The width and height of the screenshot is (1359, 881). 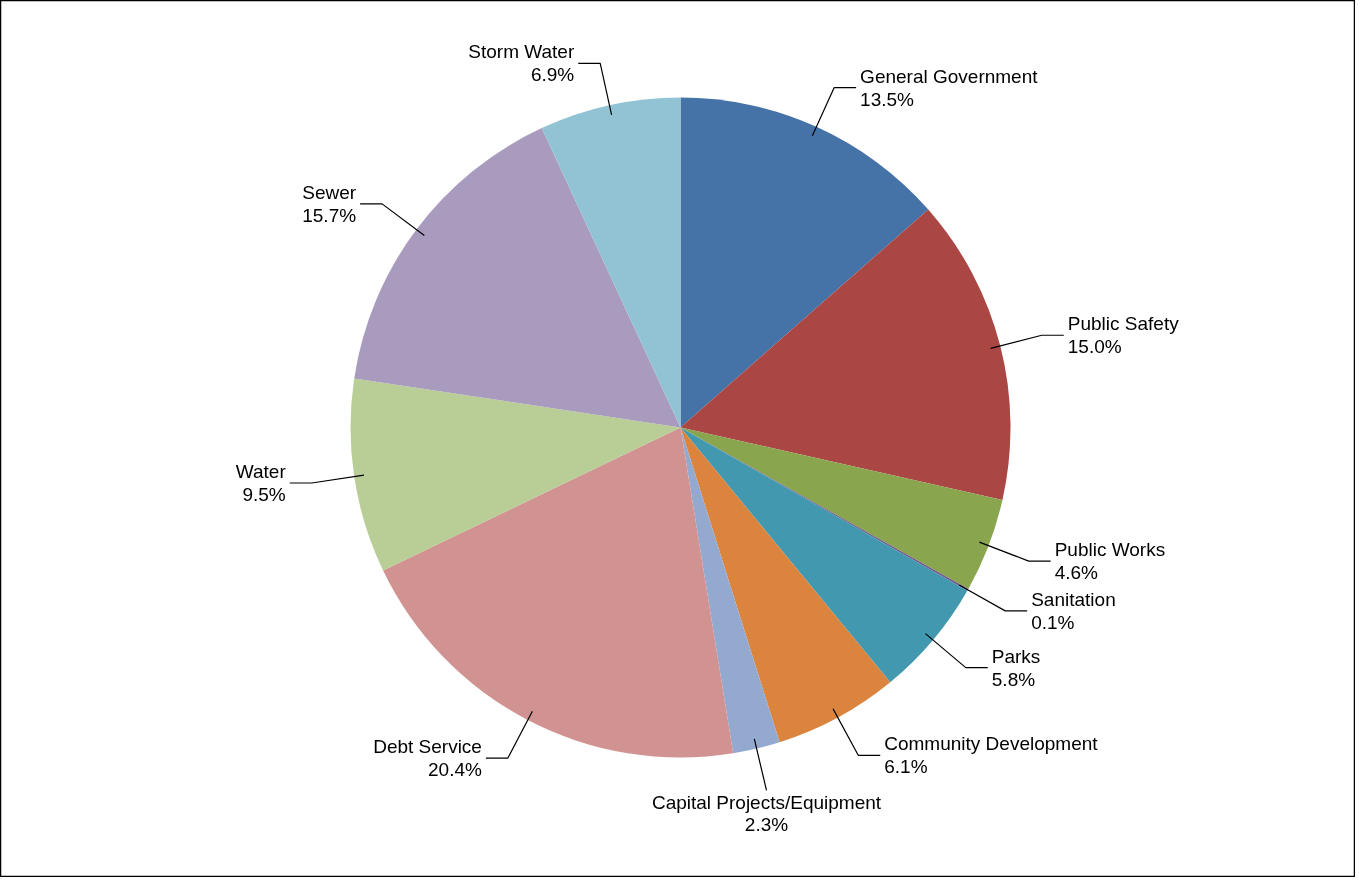 What do you see at coordinates (455, 770) in the screenshot?
I see `data-label: 20.4%` at bounding box center [455, 770].